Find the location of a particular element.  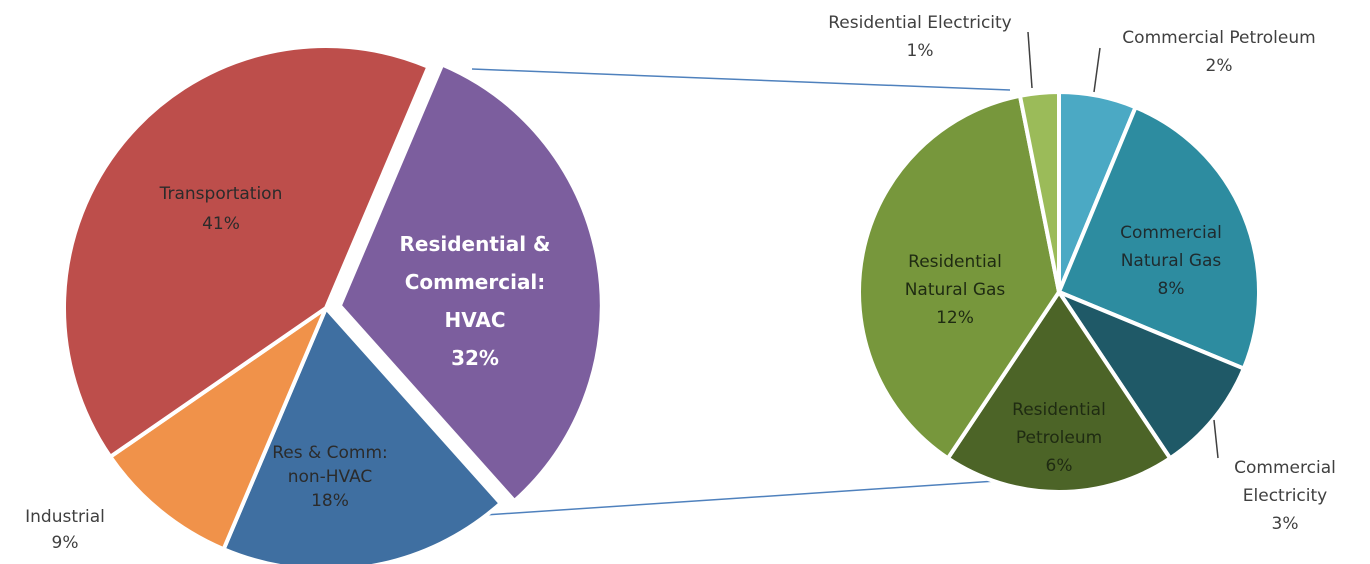

label-commercial-natural-gas-line: Commercial is located at coordinates (1171, 233).